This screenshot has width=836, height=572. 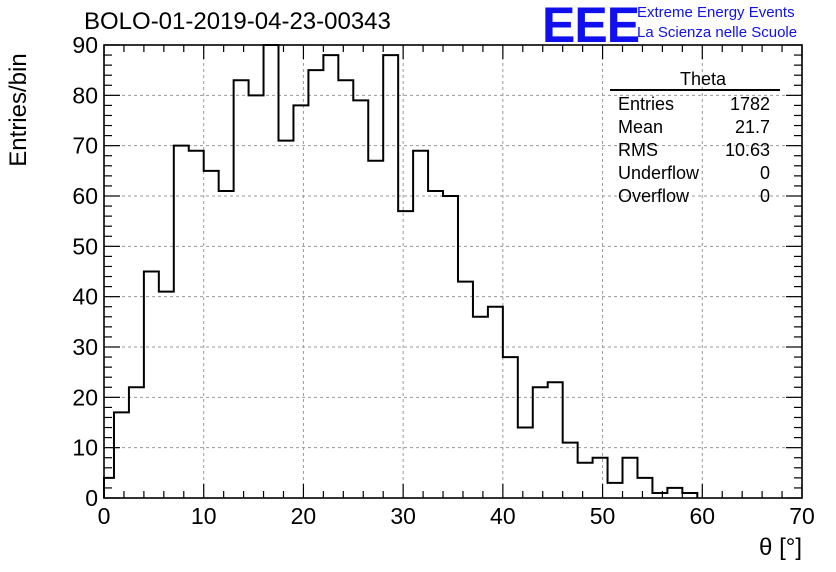 I want to click on y-tick-label: 10, so click(x=85, y=448).